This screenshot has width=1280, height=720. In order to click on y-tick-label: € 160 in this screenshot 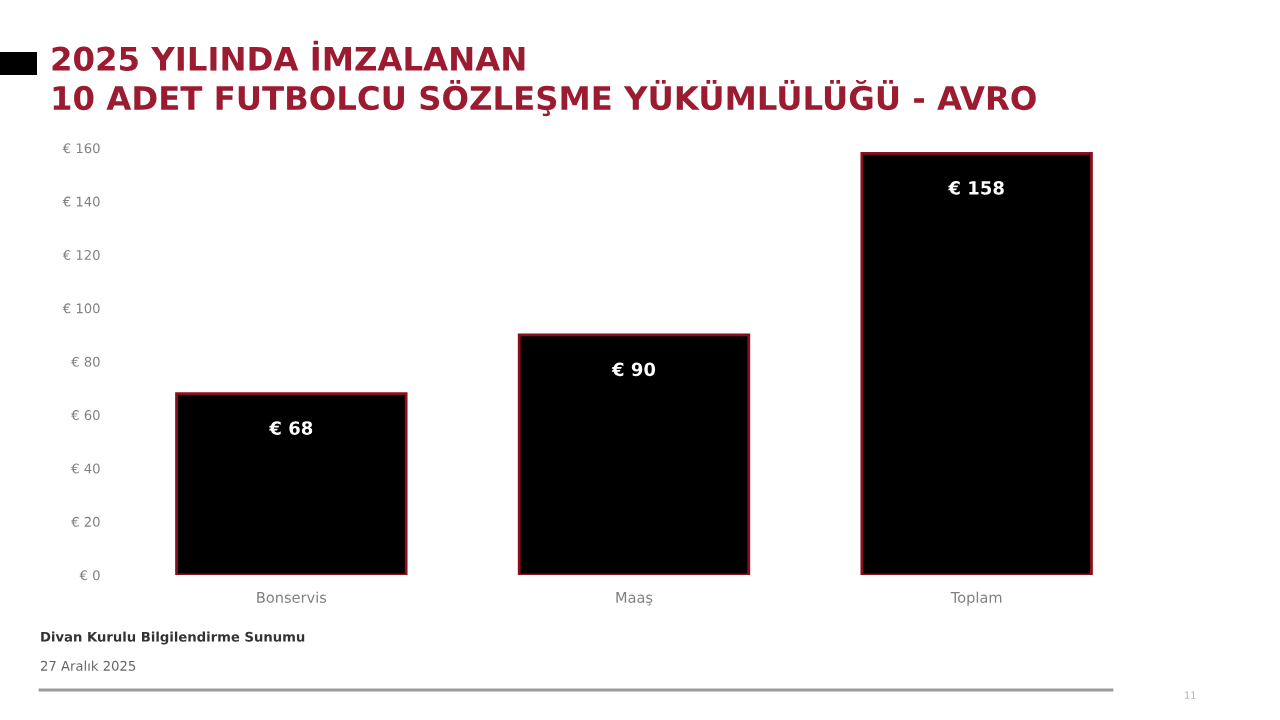, I will do `click(81, 148)`.